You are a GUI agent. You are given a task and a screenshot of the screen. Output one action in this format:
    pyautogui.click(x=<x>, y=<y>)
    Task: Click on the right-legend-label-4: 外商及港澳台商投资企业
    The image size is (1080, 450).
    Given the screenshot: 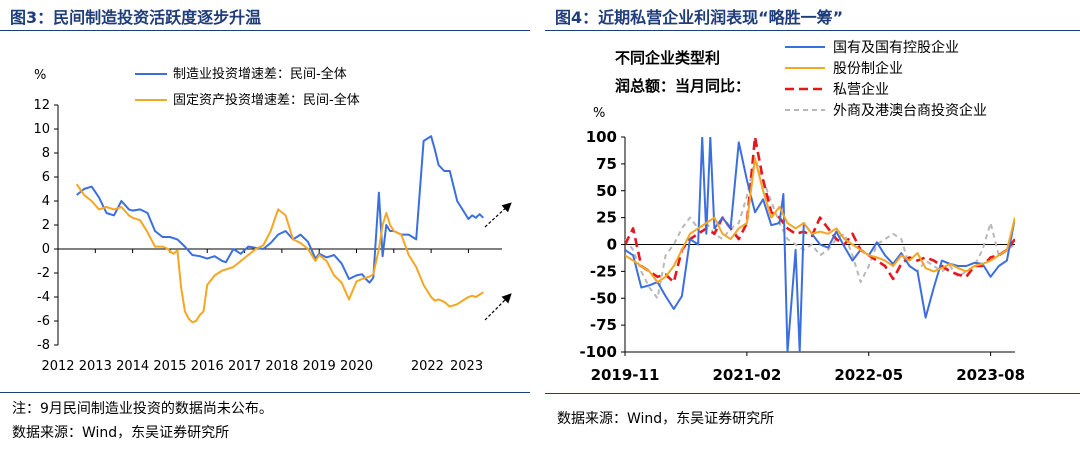 What is the action you would take?
    pyautogui.click(x=910, y=110)
    